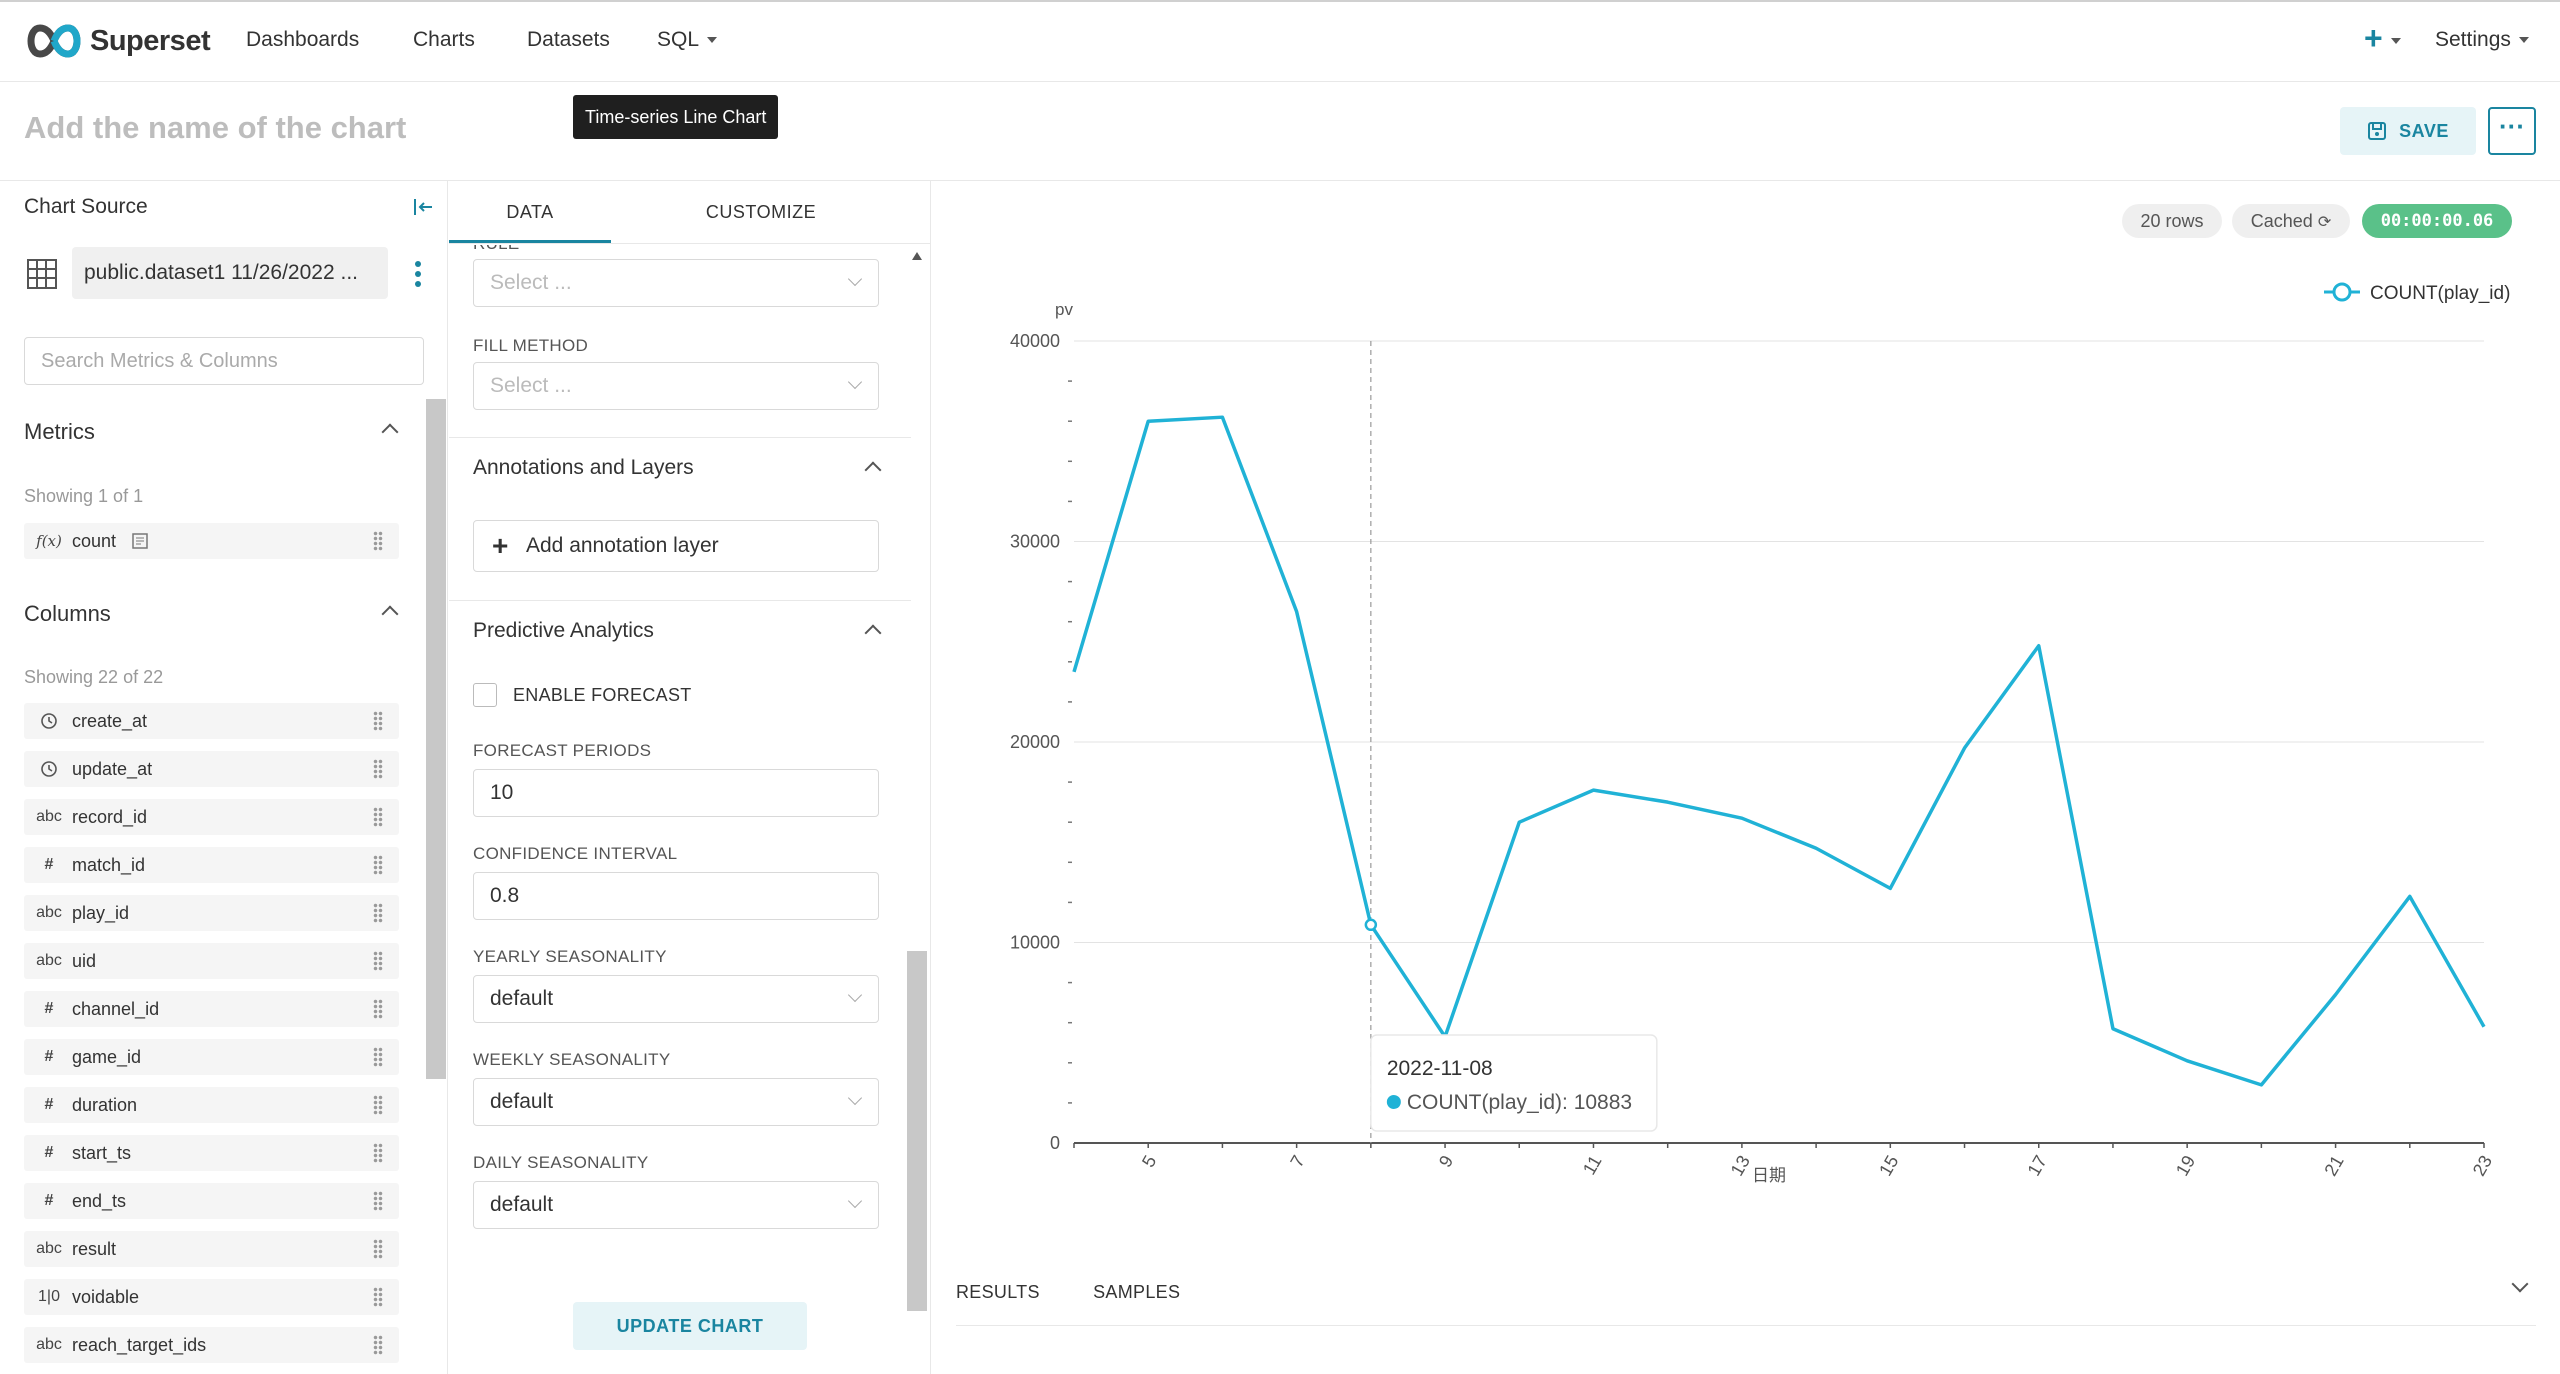 The height and width of the screenshot is (1374, 2560). What do you see at coordinates (761, 212) in the screenshot?
I see `tab-customize: CUSTOMIZE` at bounding box center [761, 212].